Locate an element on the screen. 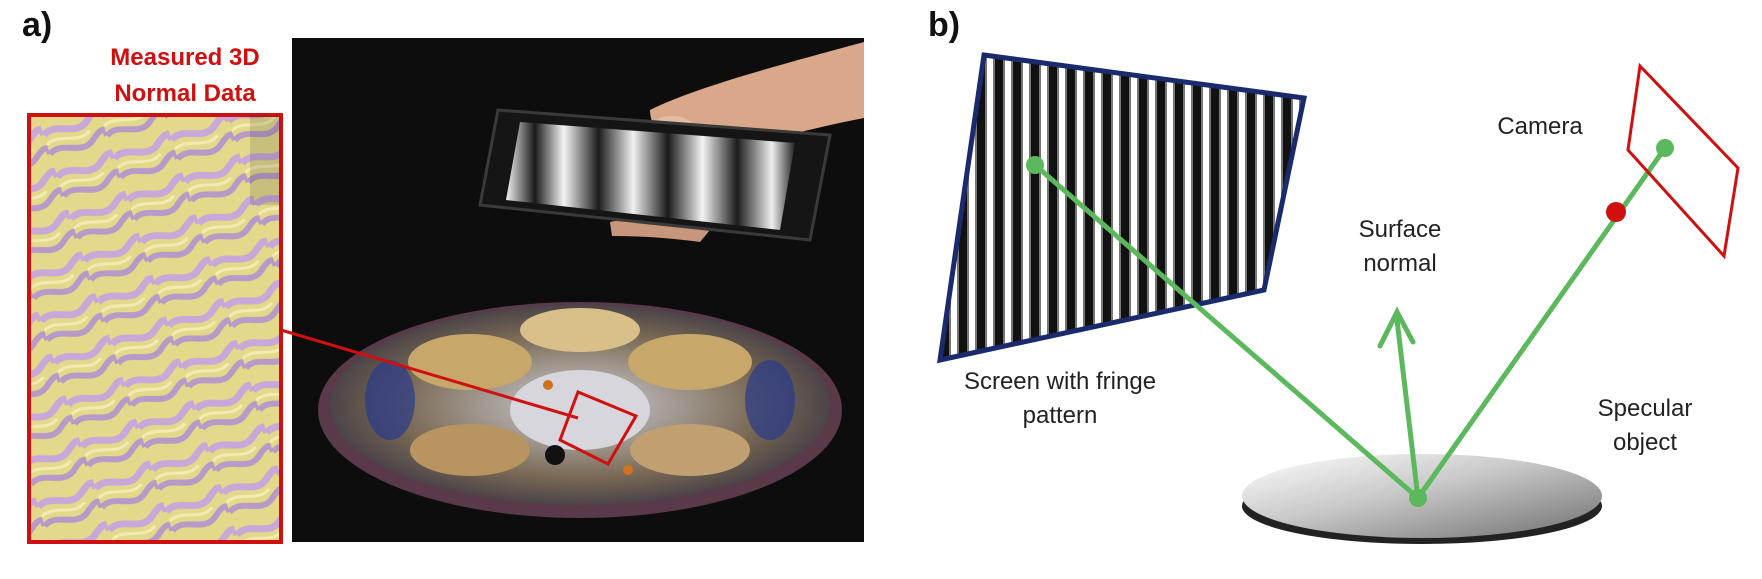  screen-label: Screen with fringe pattern is located at coordinates (1060, 399).